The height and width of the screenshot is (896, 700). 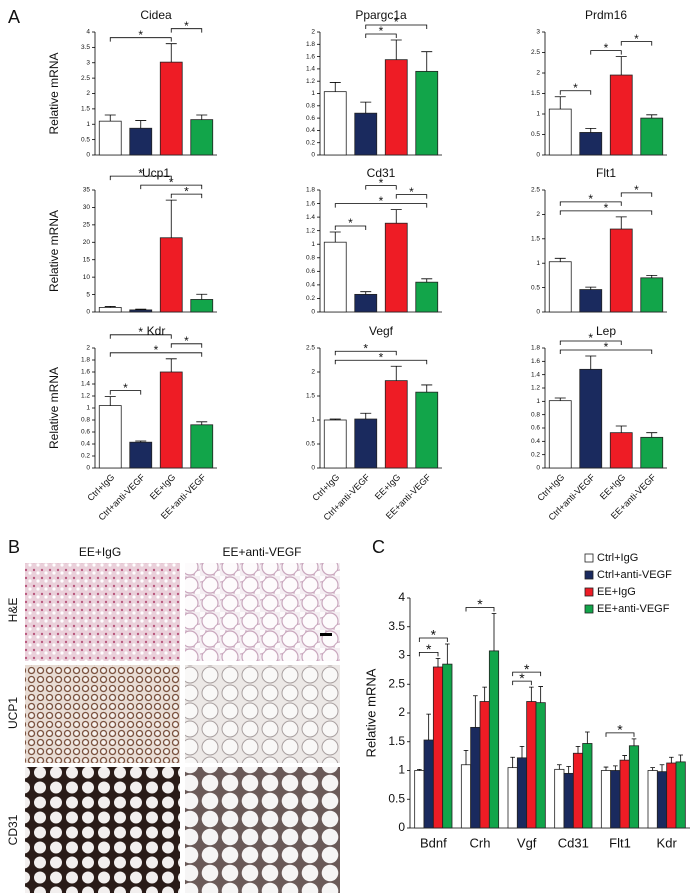 I want to click on x-tick-label: Ctrl+IgG, so click(x=325, y=487).